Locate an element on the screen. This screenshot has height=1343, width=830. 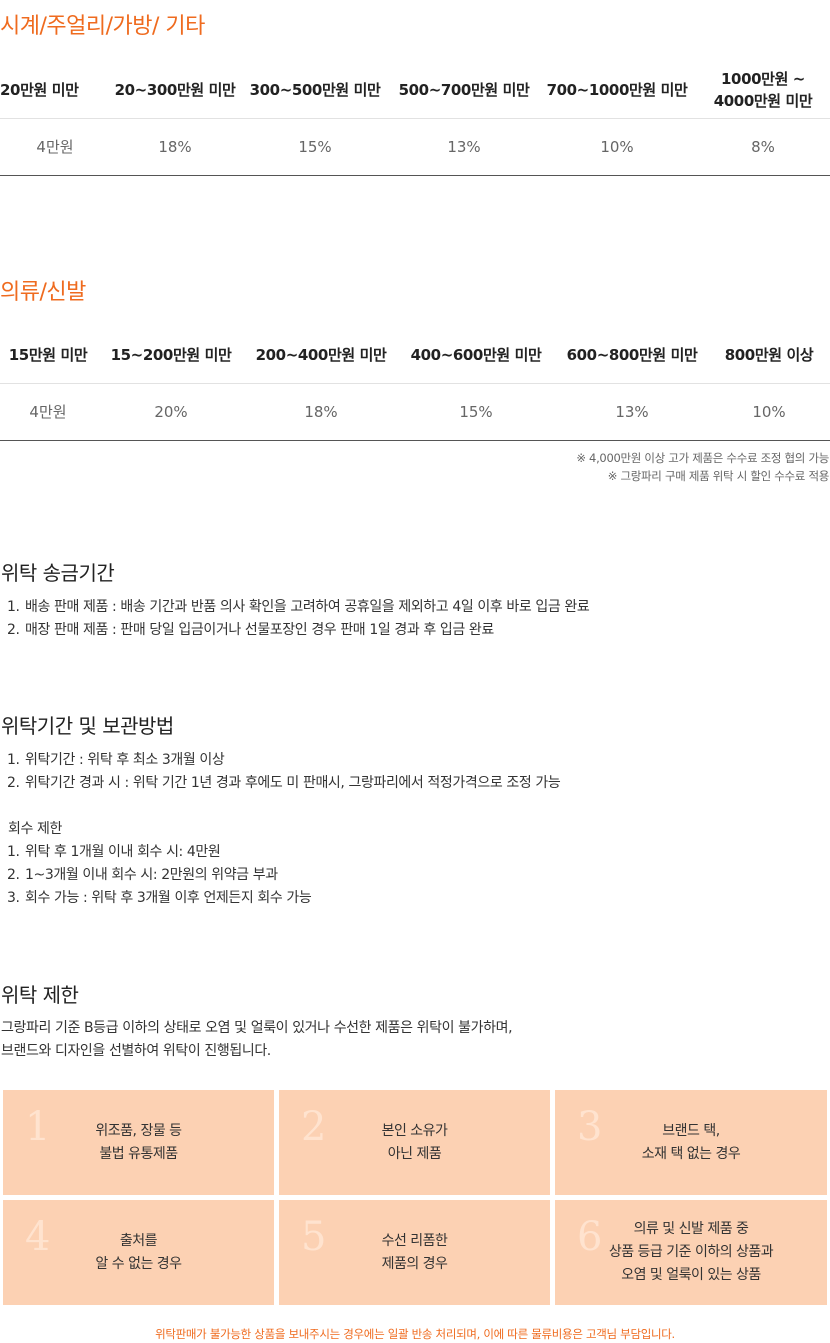
column-header: 200~400만원 미만 is located at coordinates (321, 355).